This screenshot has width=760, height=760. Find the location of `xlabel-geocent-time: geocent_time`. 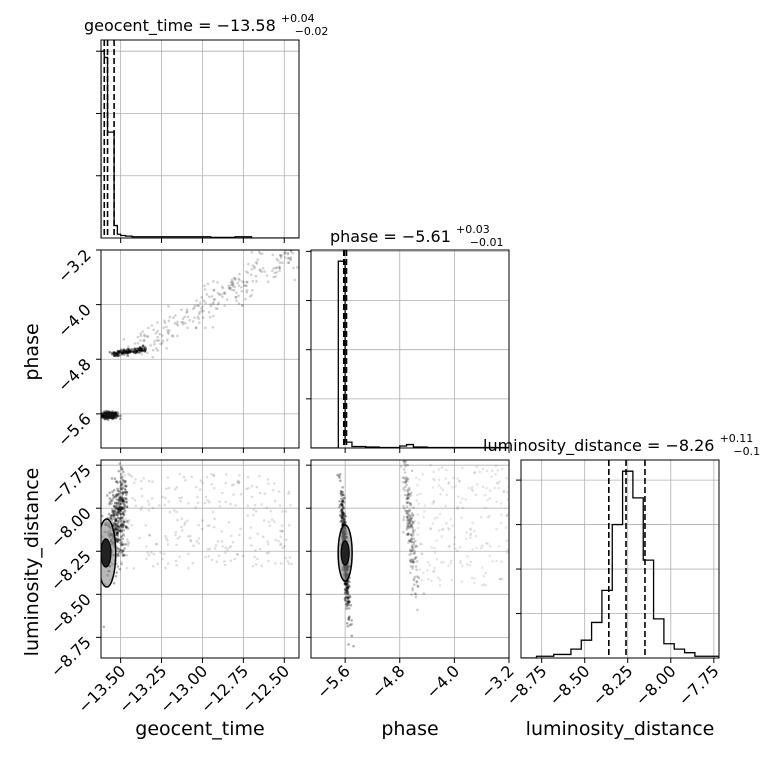

xlabel-geocent-time: geocent_time is located at coordinates (199, 729).